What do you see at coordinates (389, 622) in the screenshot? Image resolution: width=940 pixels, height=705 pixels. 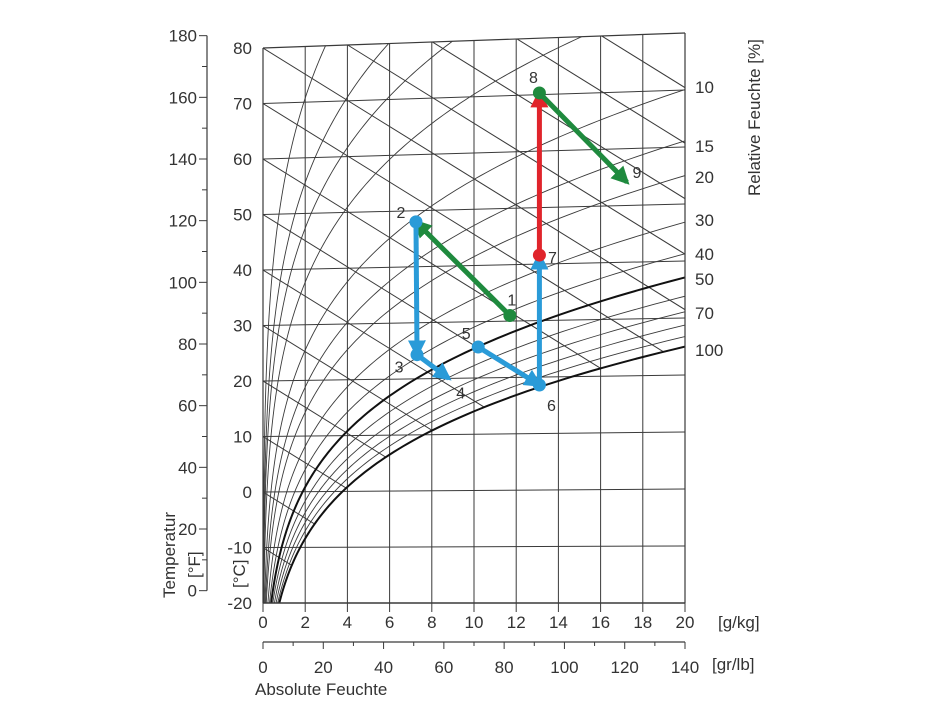 I see `x-tick-label-gkg: 6` at bounding box center [389, 622].